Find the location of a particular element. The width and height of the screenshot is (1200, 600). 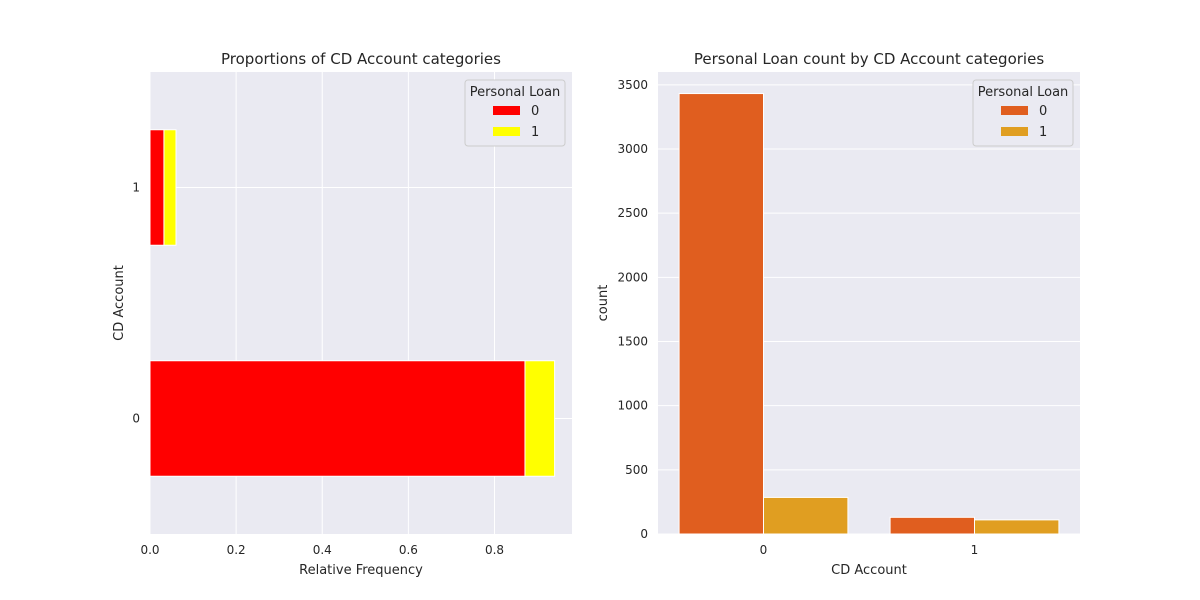

left-legend-label-1: 1 is located at coordinates (535, 132).